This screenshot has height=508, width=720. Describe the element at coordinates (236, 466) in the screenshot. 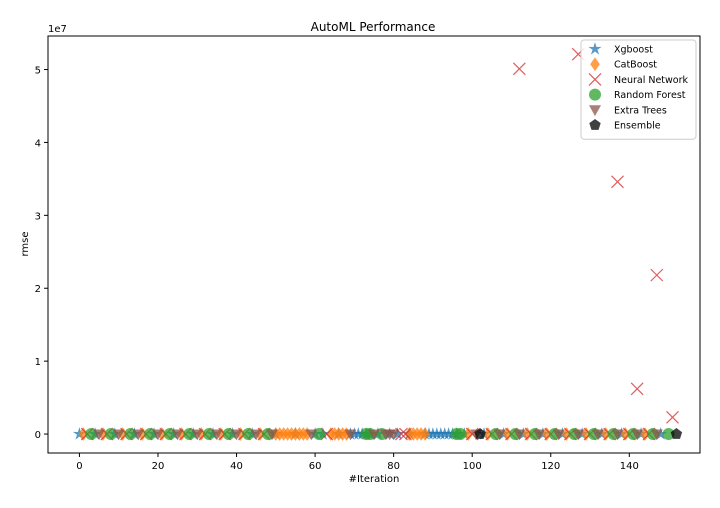

I see `x-tick-label: 40` at that location.